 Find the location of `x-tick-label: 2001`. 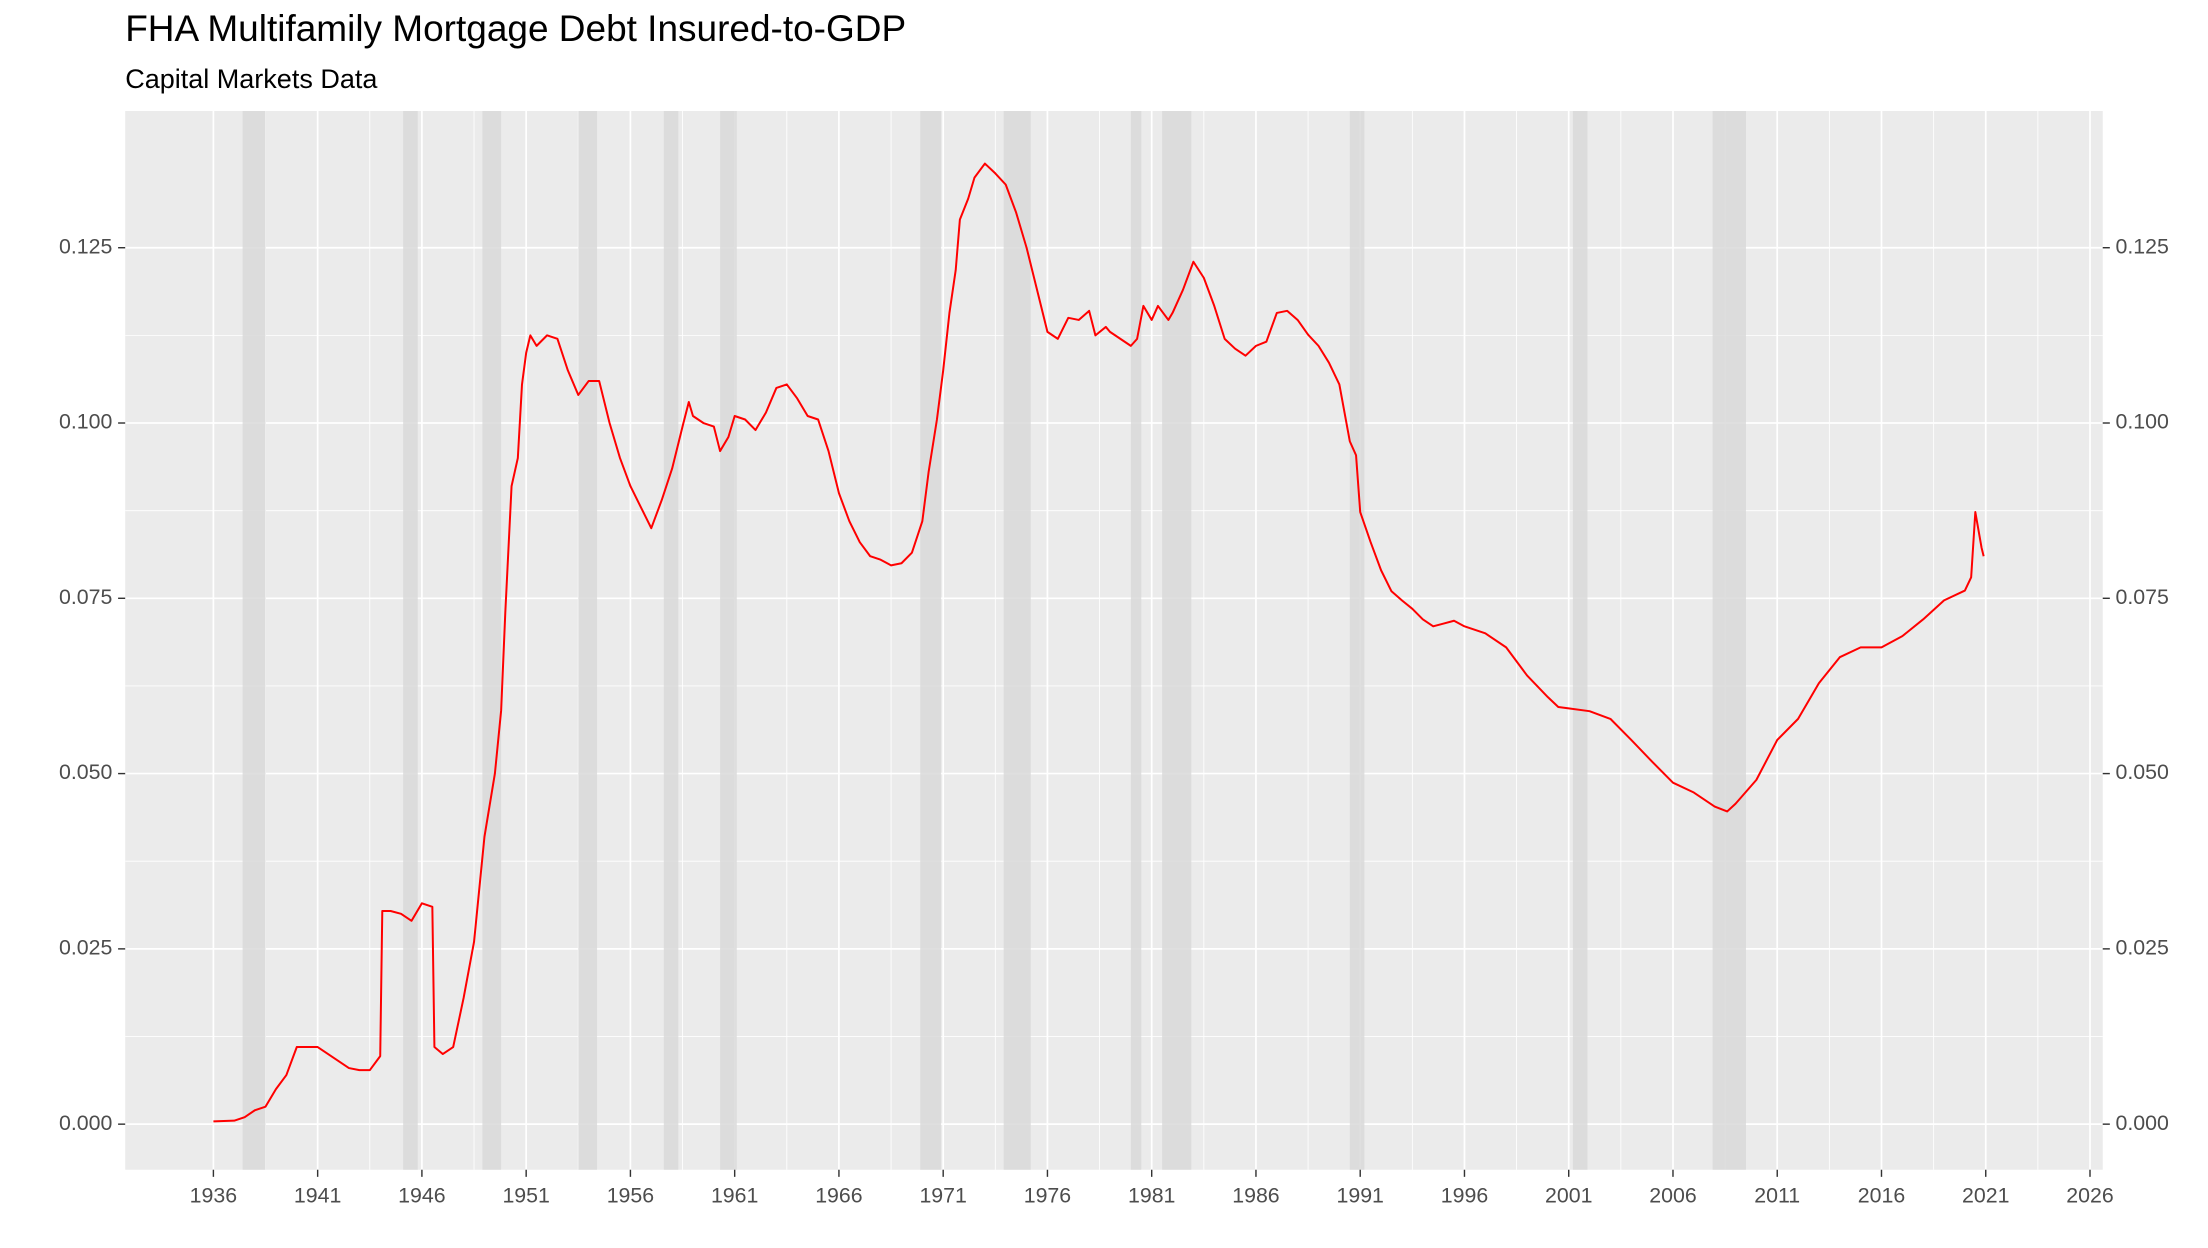

x-tick-label: 2001 is located at coordinates (1568, 1195).